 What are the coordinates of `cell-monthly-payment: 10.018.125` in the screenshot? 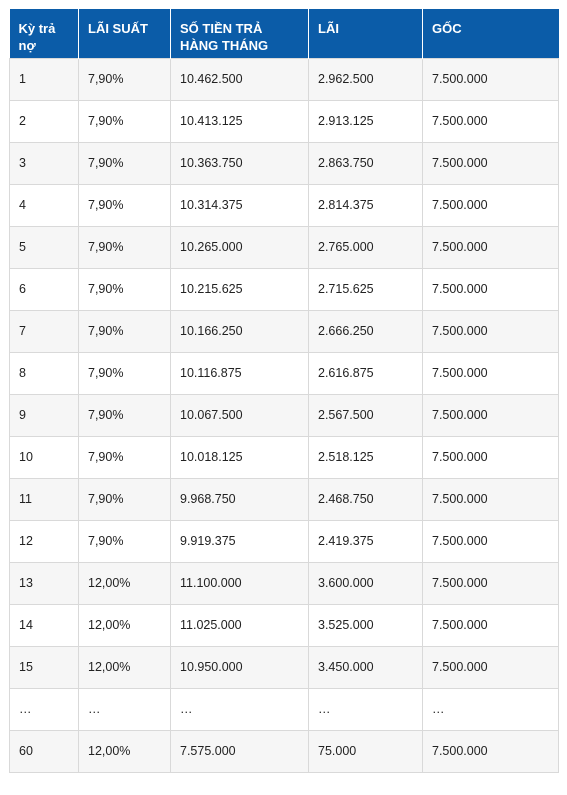 It's located at (239, 457).